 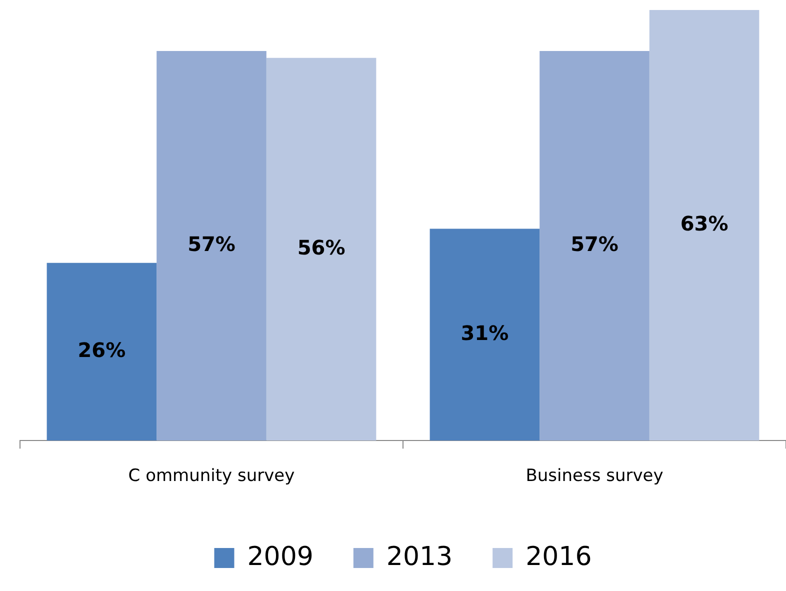 What do you see at coordinates (559, 557) in the screenshot?
I see `legend-label: 2016` at bounding box center [559, 557].